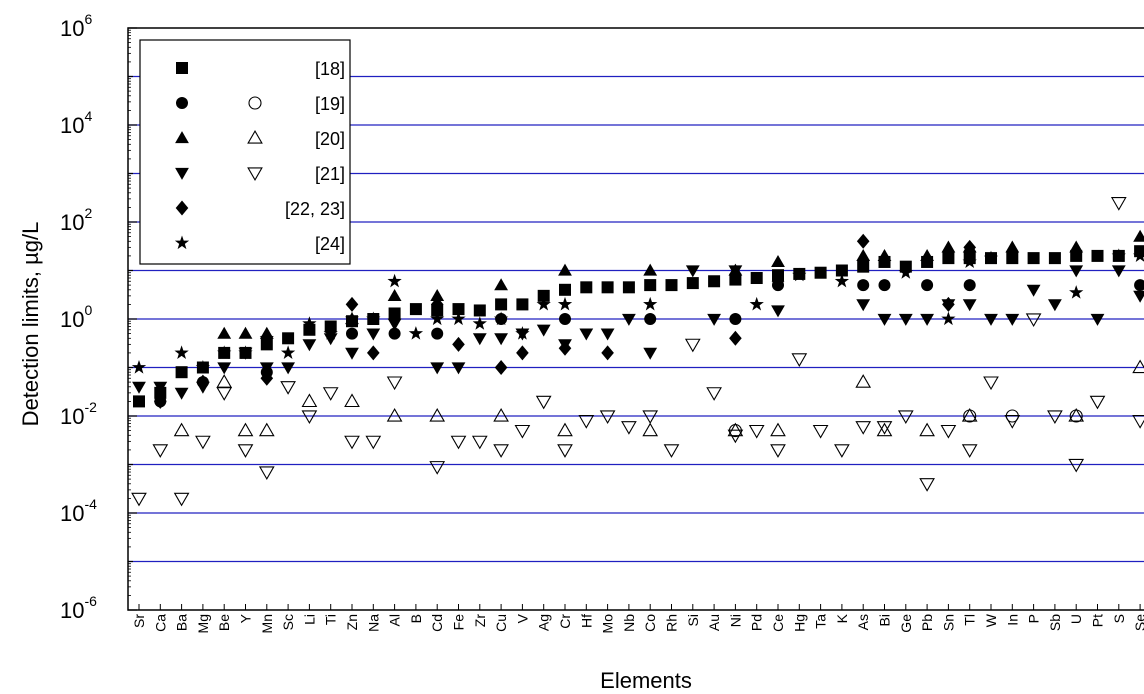 The width and height of the screenshot is (1144, 694). Describe the element at coordinates (267, 623) in the screenshot. I see `x-tick-label: Mn` at that location.